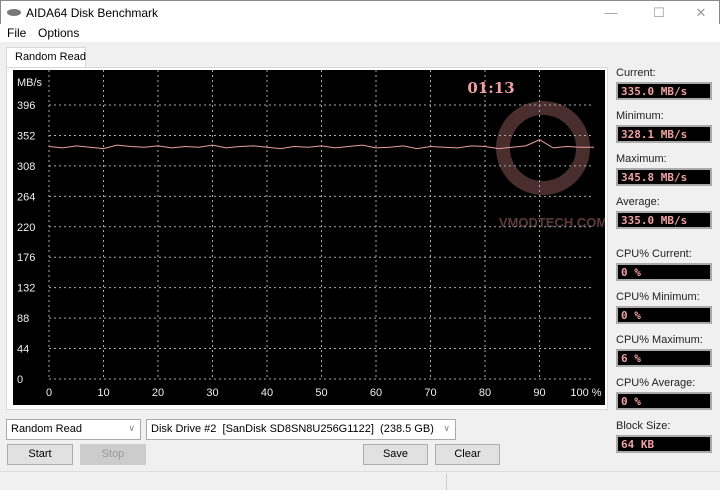 This screenshot has height=490, width=720. I want to click on y-tick-label: 0, so click(20, 380).